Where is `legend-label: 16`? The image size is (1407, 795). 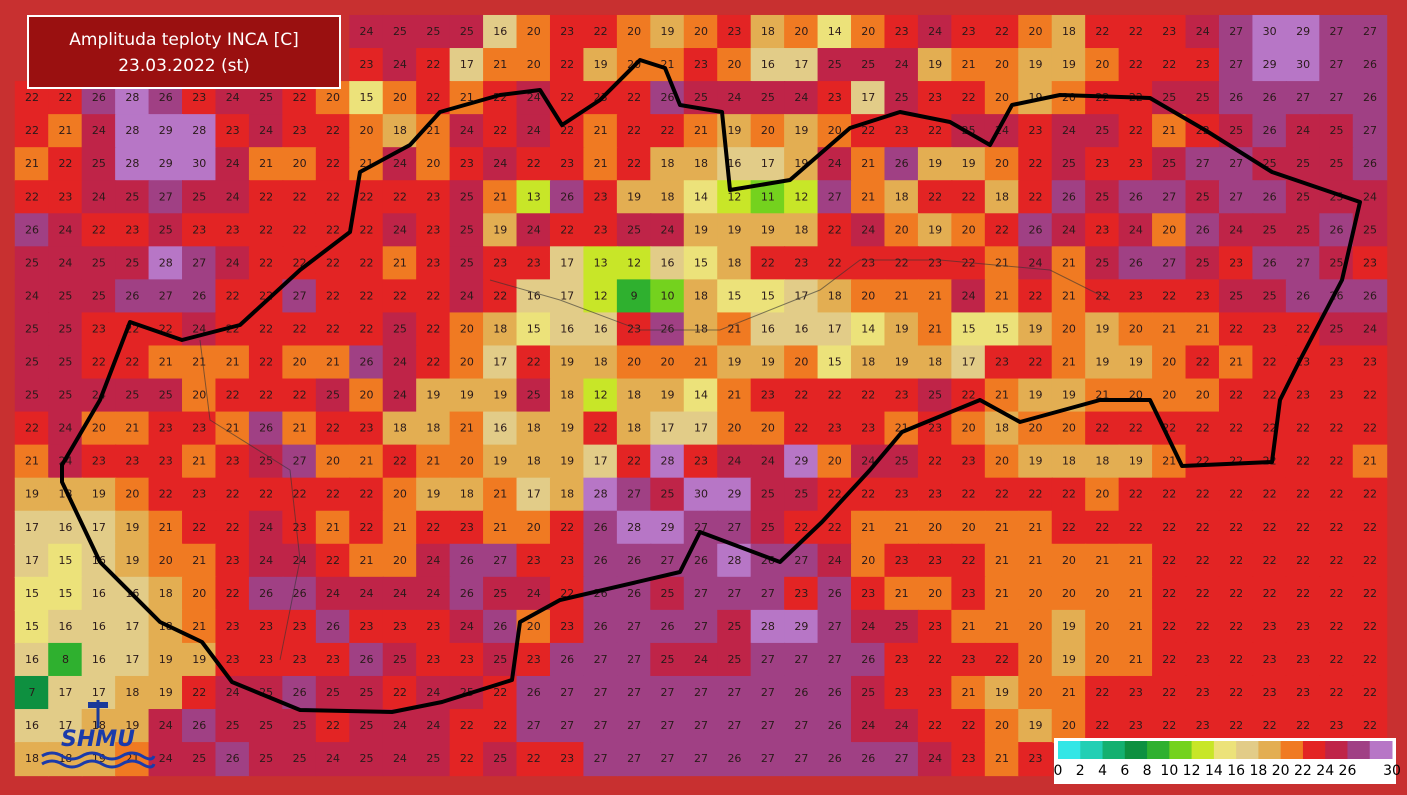 legend-label: 16 is located at coordinates (1236, 771).